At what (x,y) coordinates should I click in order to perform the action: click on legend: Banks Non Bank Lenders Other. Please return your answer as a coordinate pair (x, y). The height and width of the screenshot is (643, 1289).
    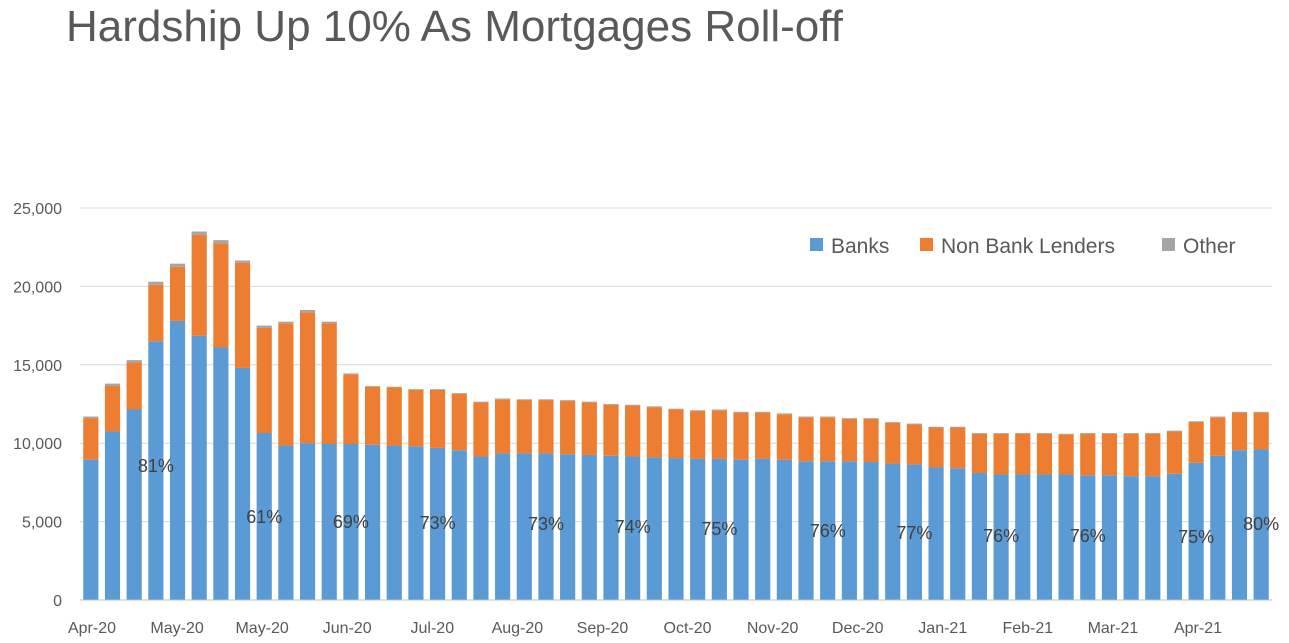
    Looking at the image, I should click on (1023, 246).